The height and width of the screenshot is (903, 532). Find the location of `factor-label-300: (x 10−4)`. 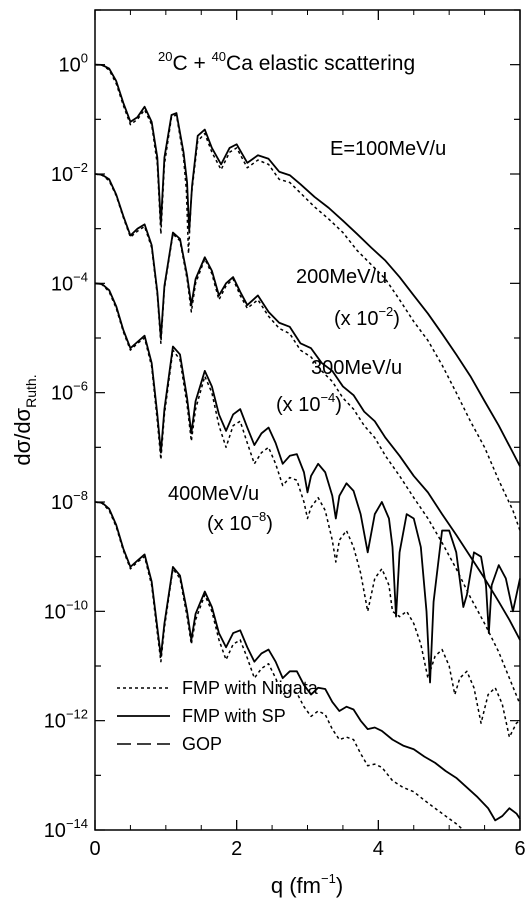

factor-label-300: (x 10−4) is located at coordinates (309, 403).